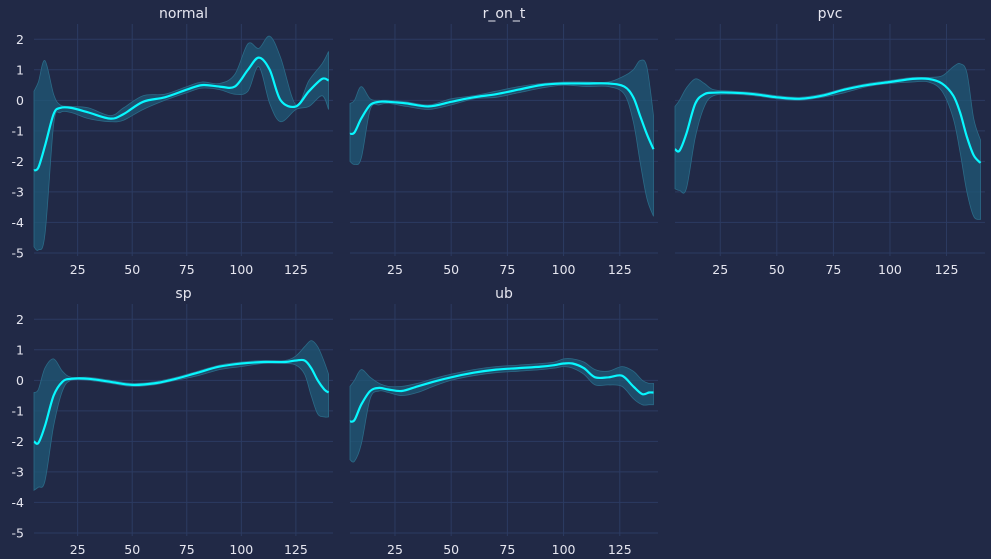 This screenshot has height=559, width=991. What do you see at coordinates (504, 14) in the screenshot?
I see `panel-title: r_on_t` at bounding box center [504, 14].